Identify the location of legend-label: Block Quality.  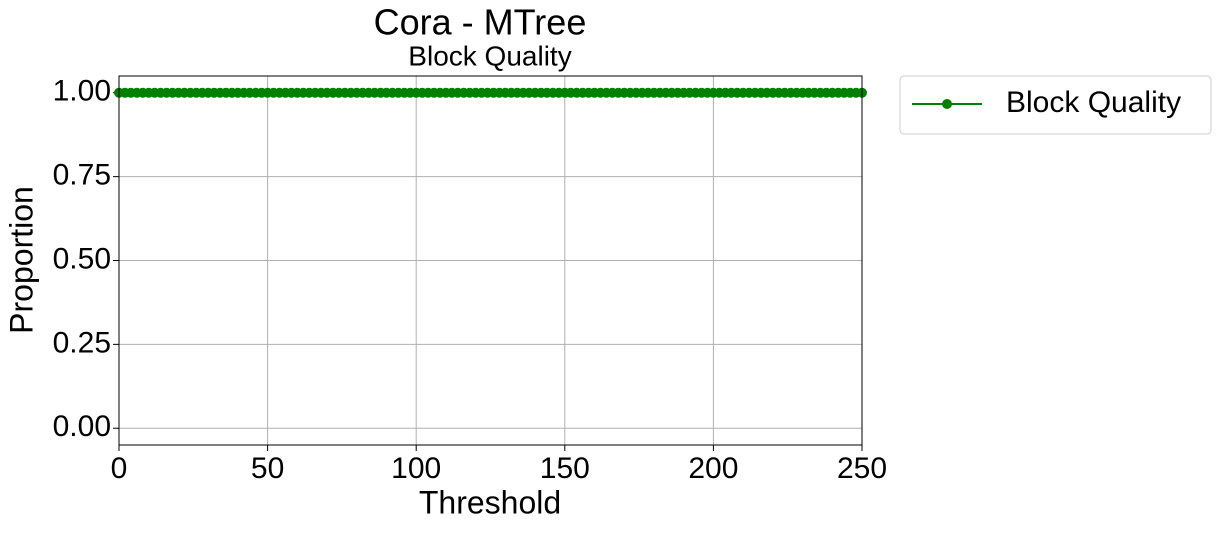
(1093, 102).